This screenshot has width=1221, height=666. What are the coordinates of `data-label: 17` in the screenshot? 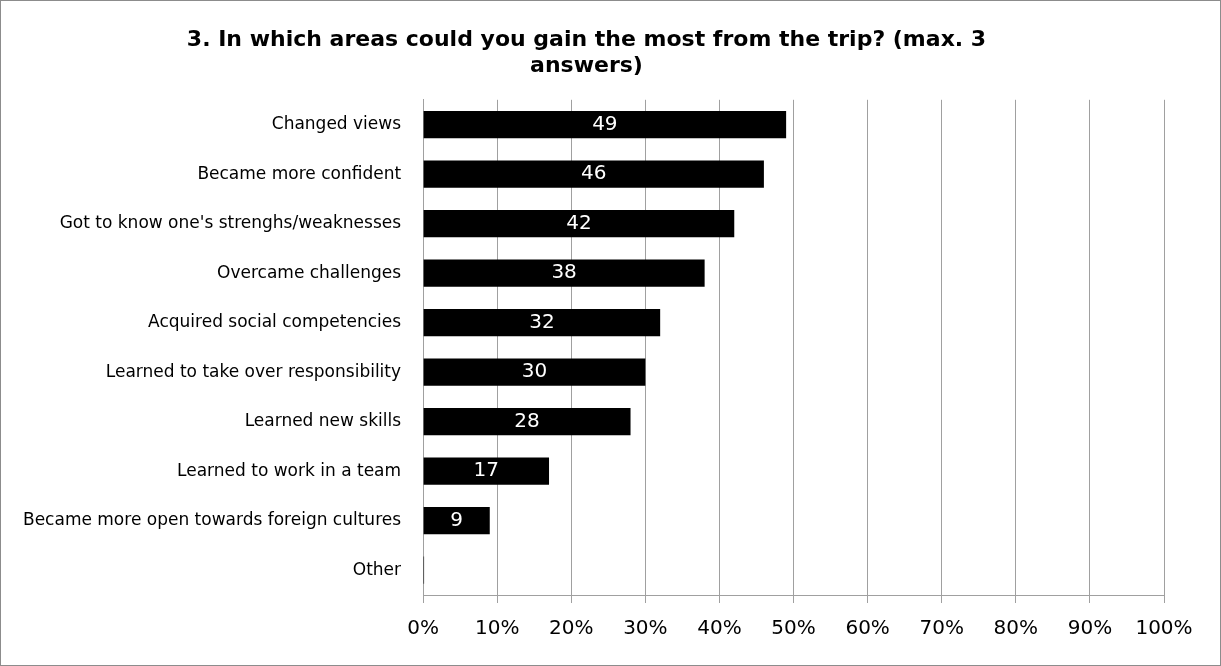 It's located at (486, 469).